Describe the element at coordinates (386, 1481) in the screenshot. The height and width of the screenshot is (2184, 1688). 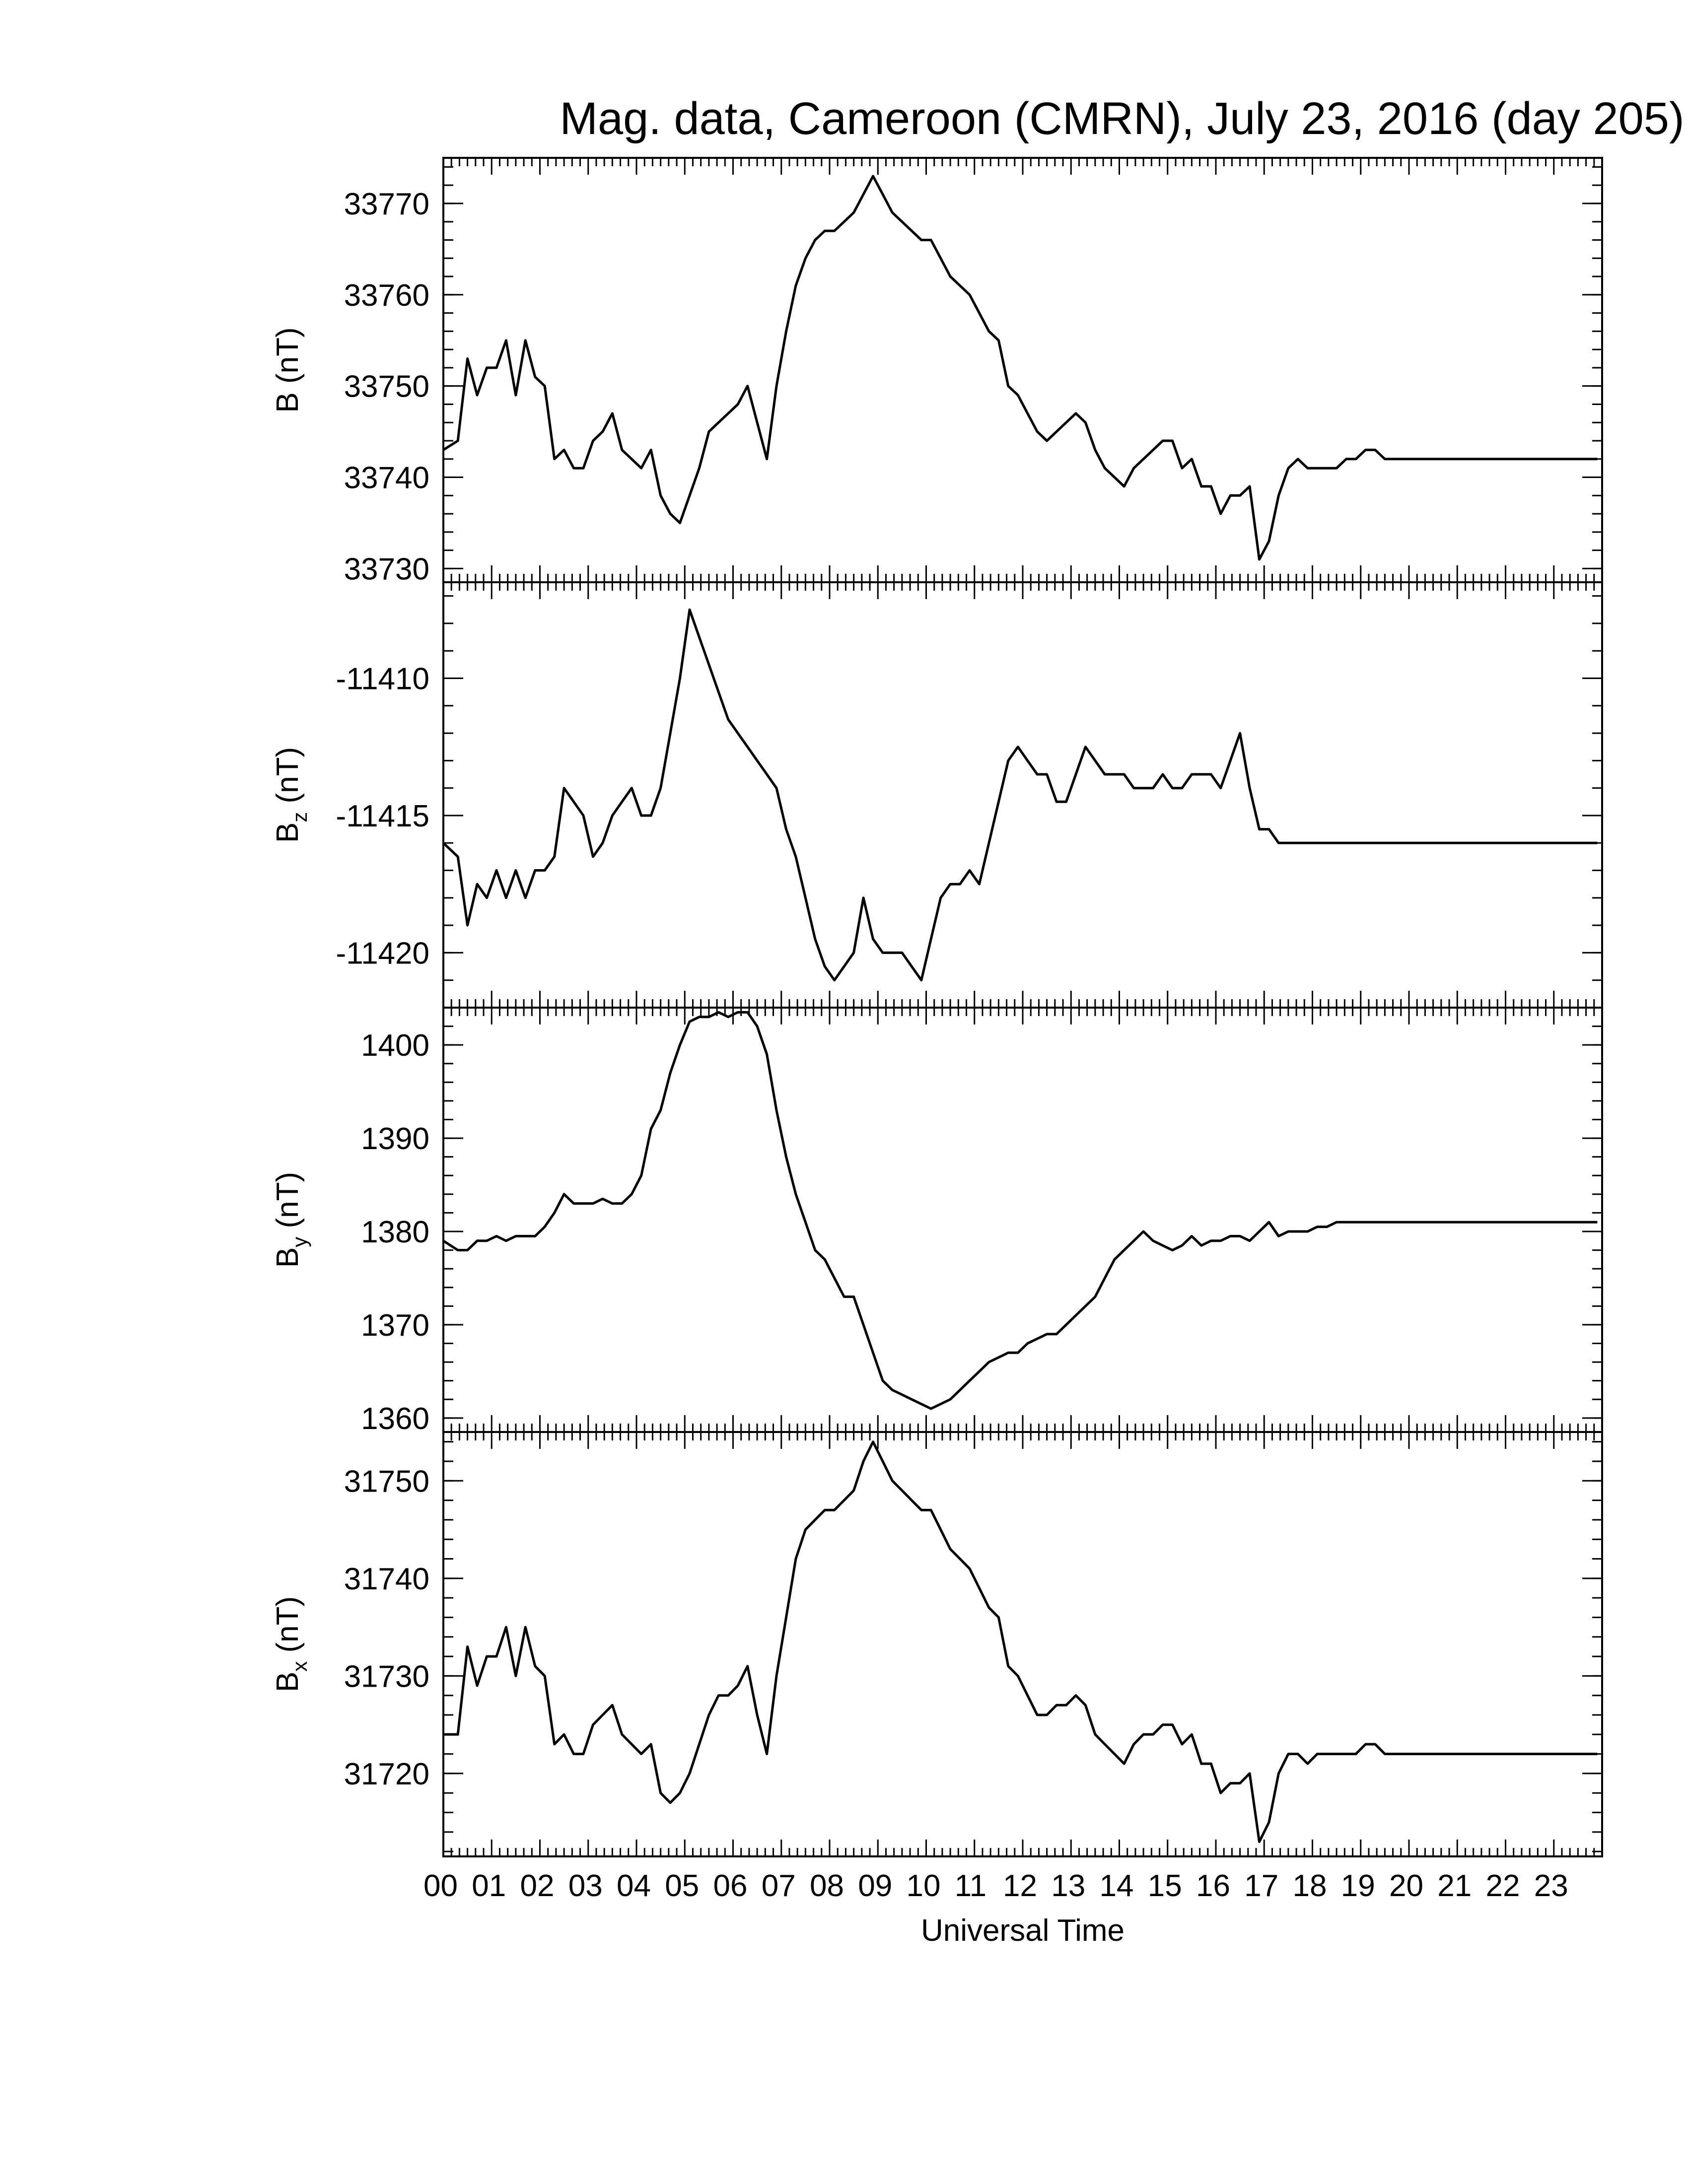
I see `y-tick-label: 31750` at that location.